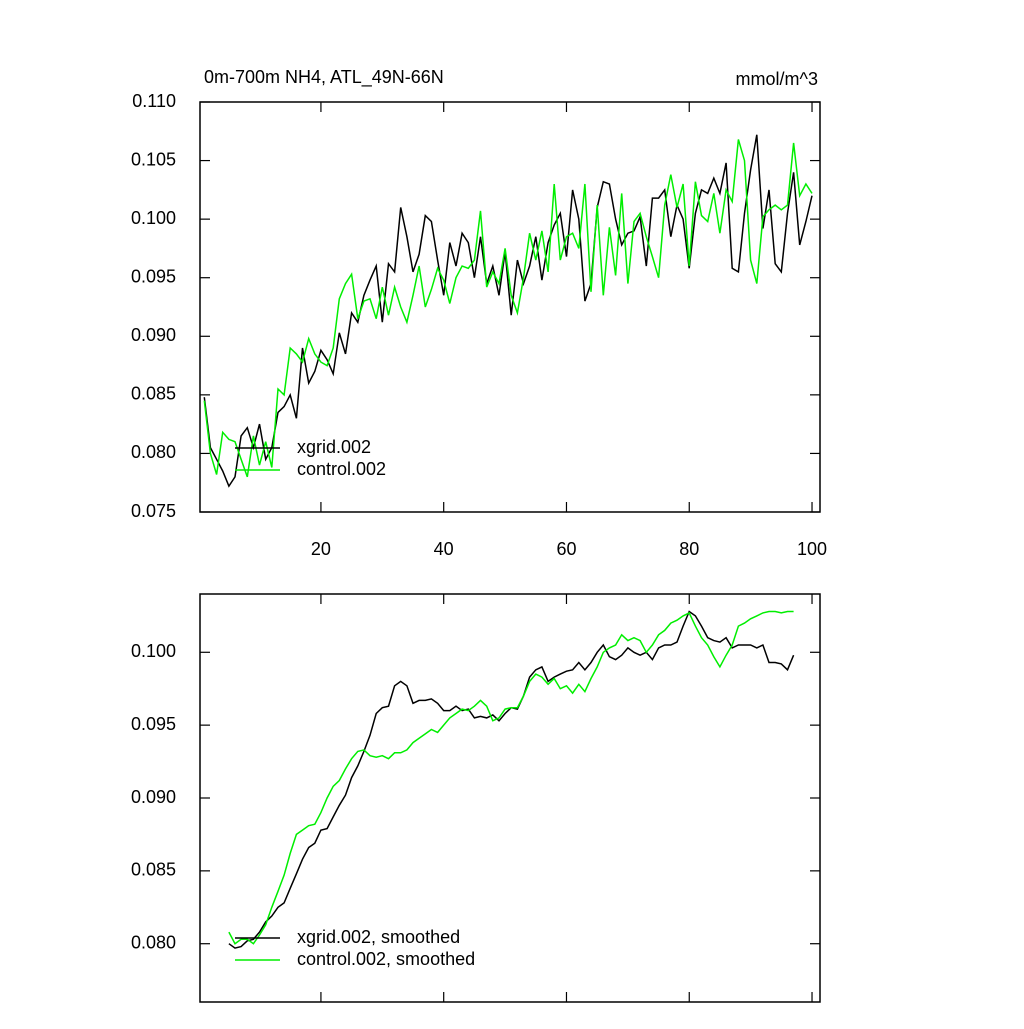 Image resolution: width=1024 pixels, height=1029 pixels. What do you see at coordinates (153, 511) in the screenshot?
I see `y-tick-label: 0.075` at bounding box center [153, 511].